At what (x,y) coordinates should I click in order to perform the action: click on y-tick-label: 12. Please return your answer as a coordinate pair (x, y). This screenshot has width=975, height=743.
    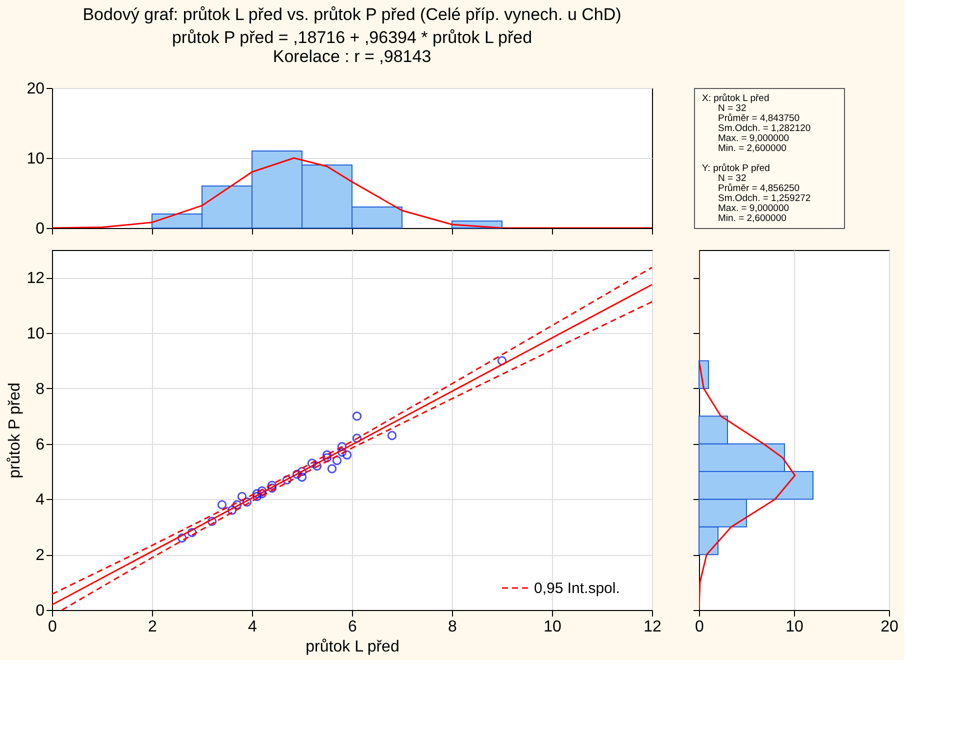
    Looking at the image, I should click on (35, 279).